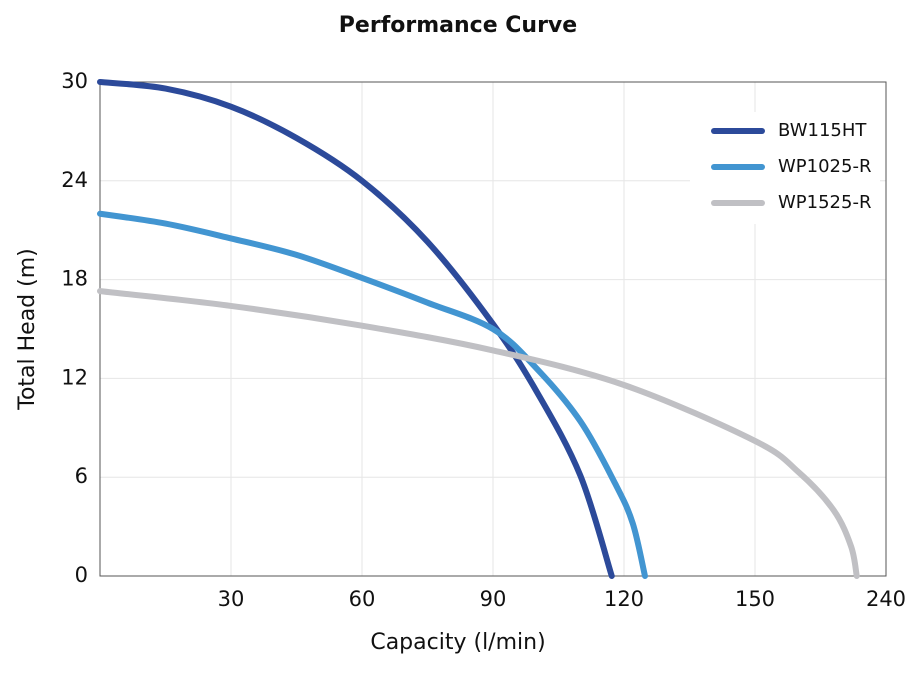 The width and height of the screenshot is (921, 673). Describe the element at coordinates (74, 279) in the screenshot. I see `y-tick-label: 18` at that location.